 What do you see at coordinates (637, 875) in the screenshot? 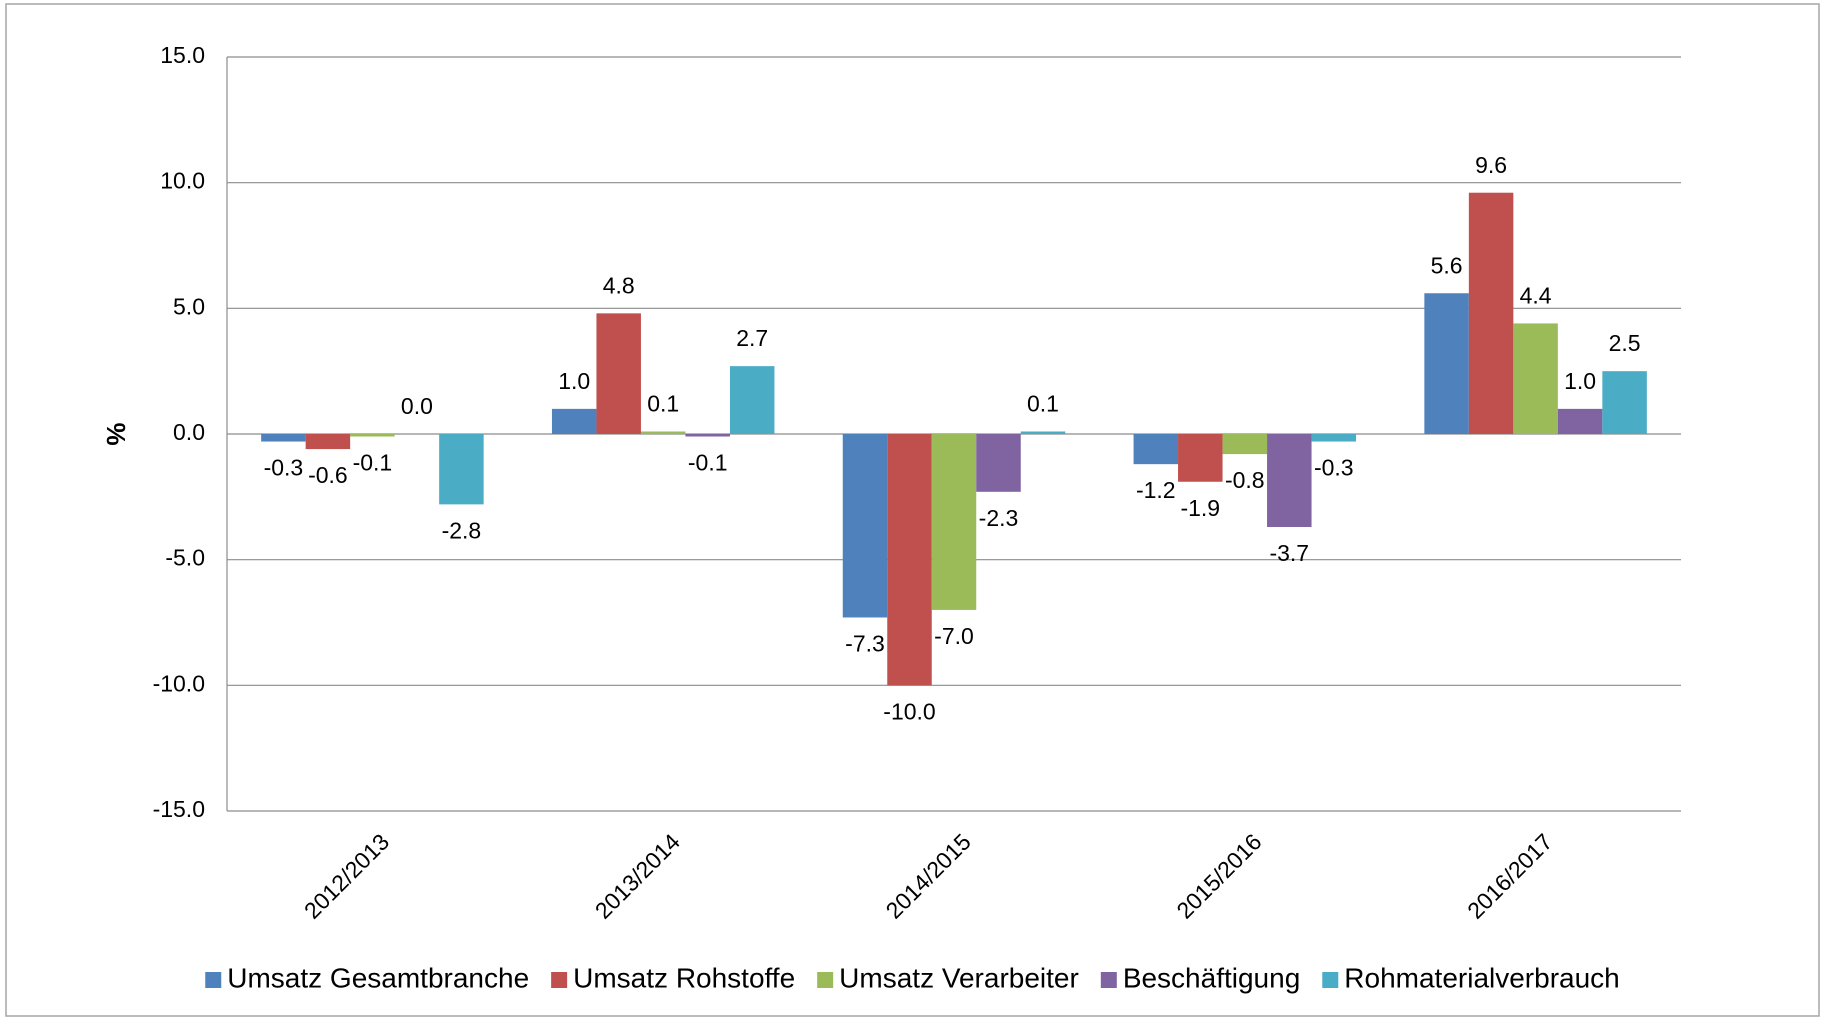
I see `x-tick-label: 2013/2014` at bounding box center [637, 875].